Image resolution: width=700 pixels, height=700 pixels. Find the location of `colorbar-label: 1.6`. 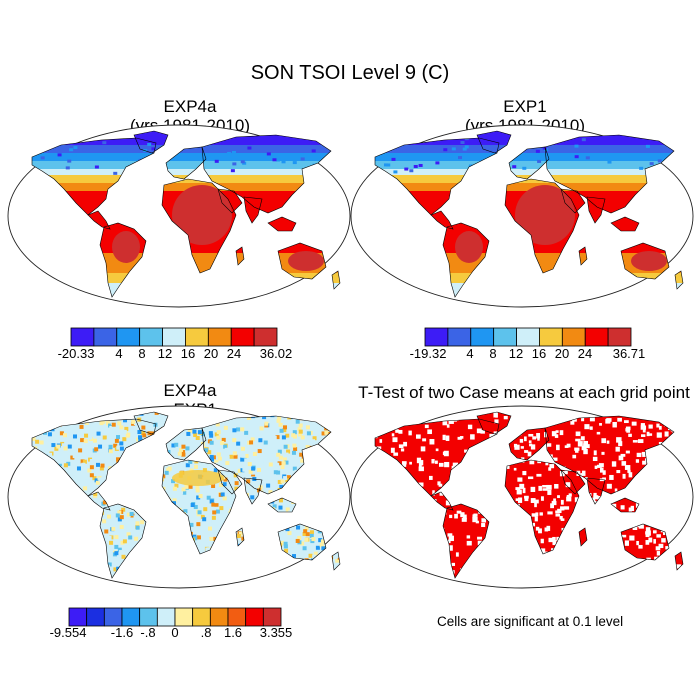

colorbar-label: 1.6 is located at coordinates (233, 632).